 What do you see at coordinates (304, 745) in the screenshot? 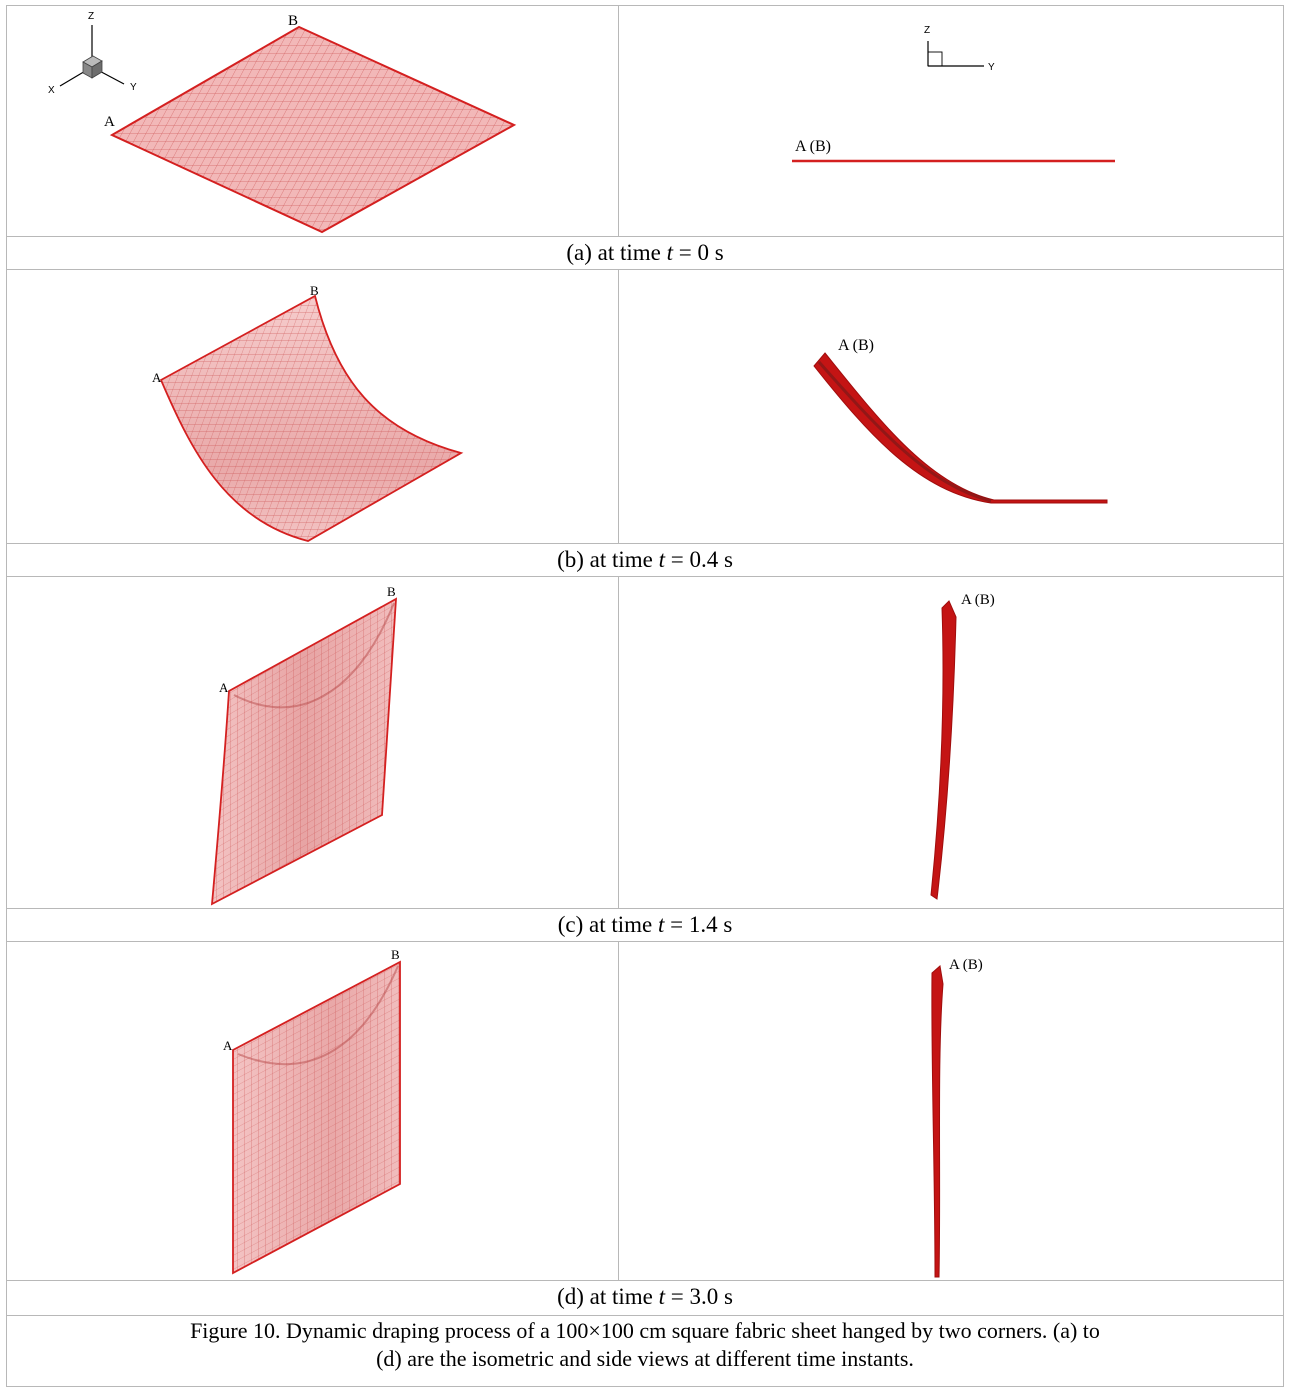
I see `panel-c-isometric-plot: A B` at bounding box center [304, 745].